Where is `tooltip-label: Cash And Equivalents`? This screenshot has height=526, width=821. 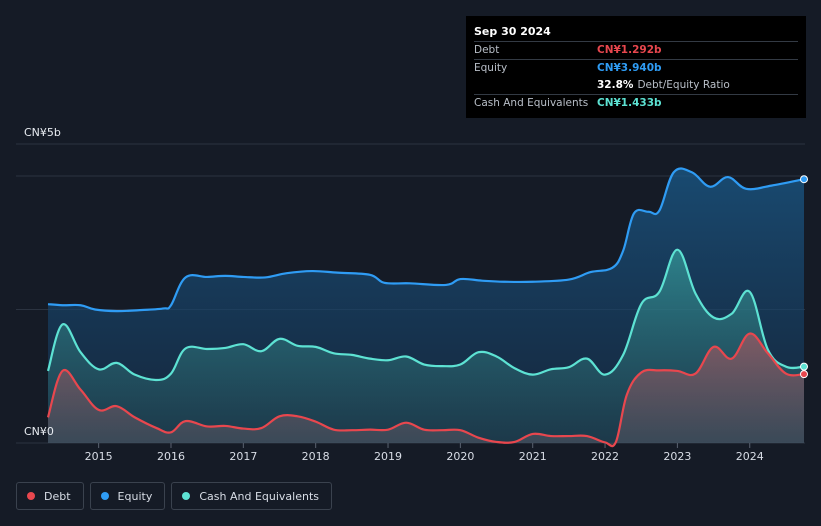
tooltip-label: Cash And Equivalents is located at coordinates (531, 103).